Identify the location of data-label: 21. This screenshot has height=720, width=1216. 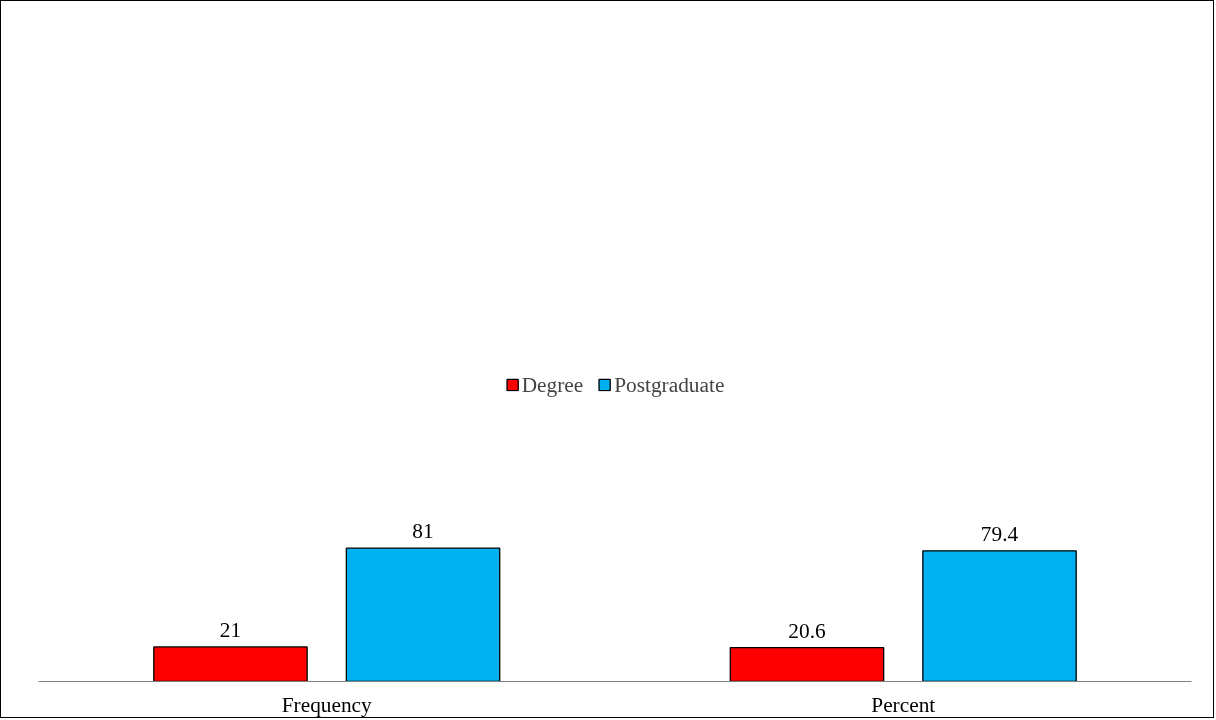
(230, 629).